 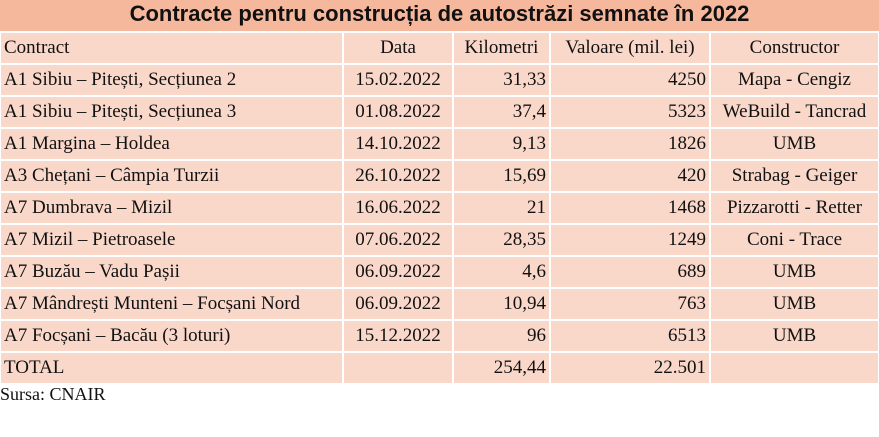 I want to click on table-cell: A1 Sibiu – Pitești, Secțiunea 2, so click(x=171, y=80).